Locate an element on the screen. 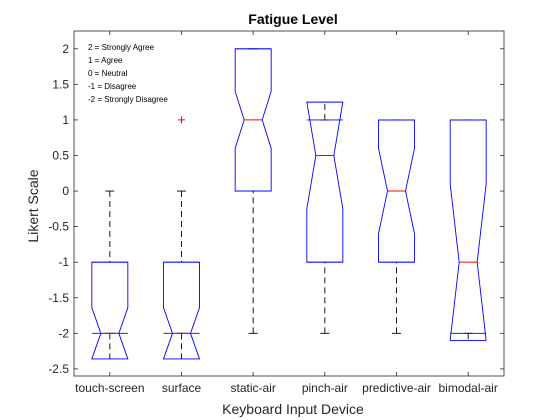  box-touch-screen is located at coordinates (110, 275).